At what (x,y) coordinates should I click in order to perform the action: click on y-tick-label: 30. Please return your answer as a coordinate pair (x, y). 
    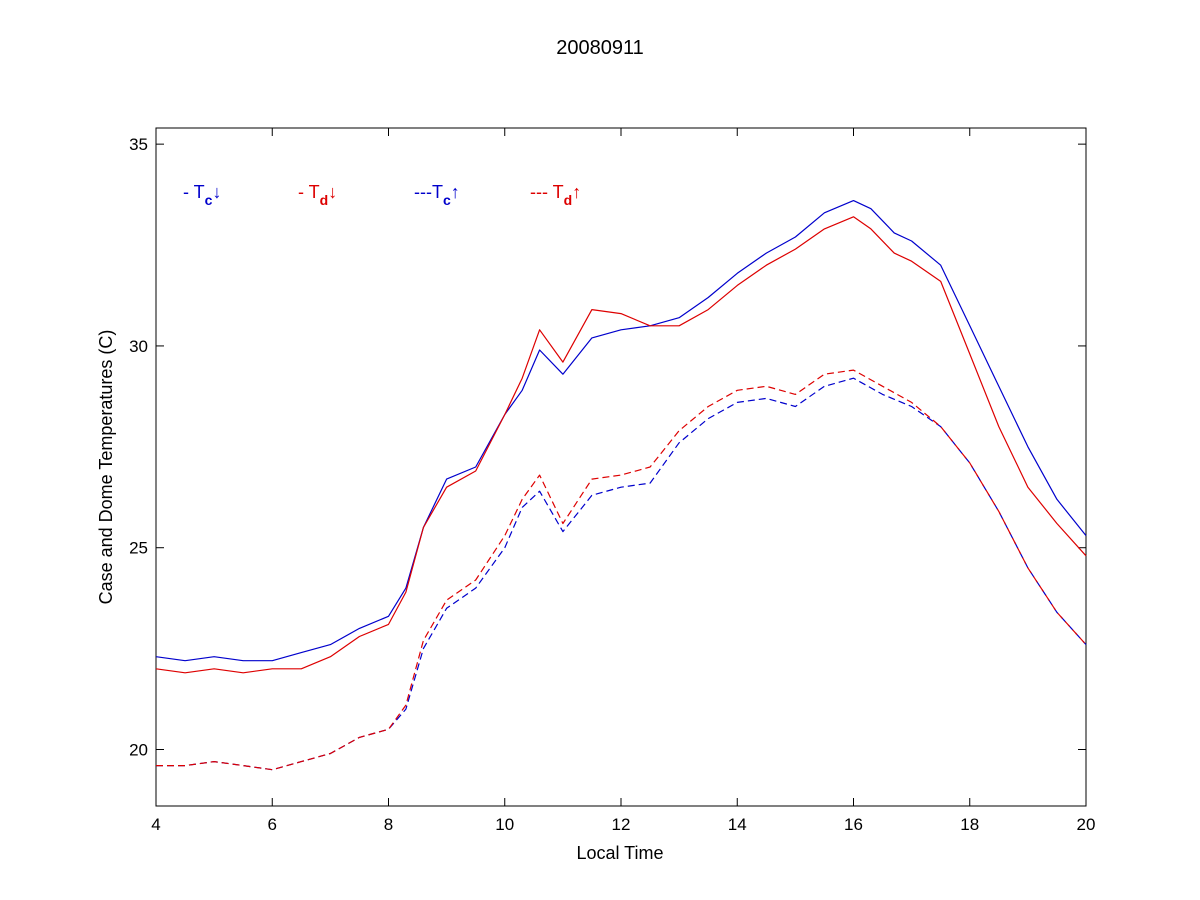
    Looking at the image, I should click on (138, 346).